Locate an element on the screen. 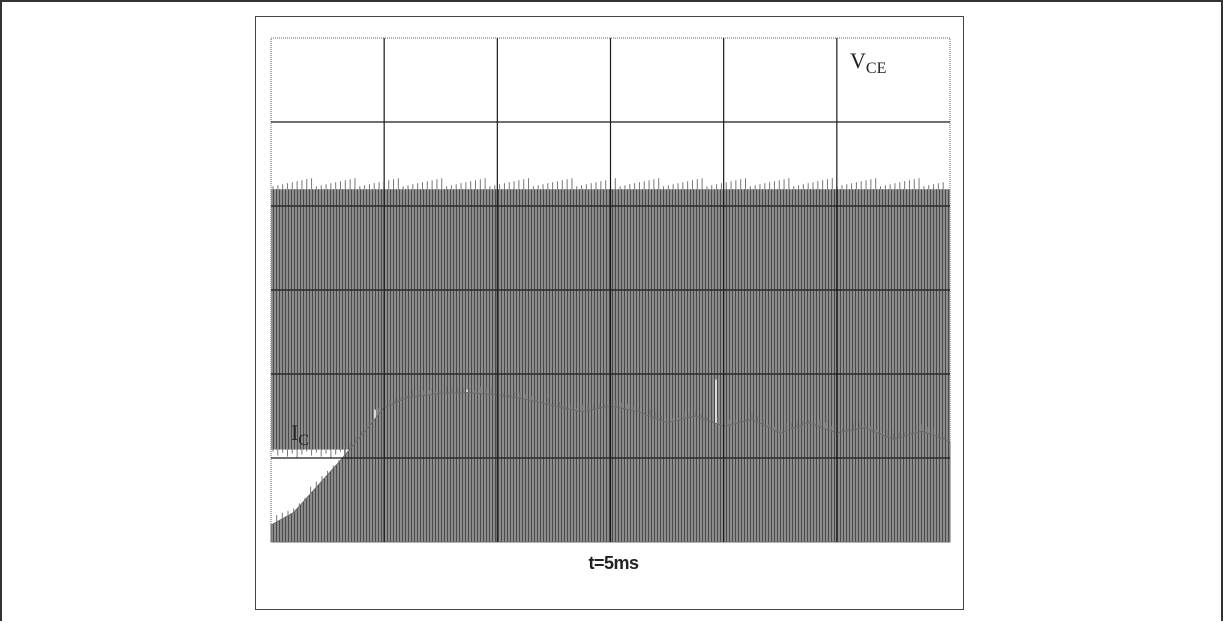  ic-label: IC is located at coordinates (300, 434).